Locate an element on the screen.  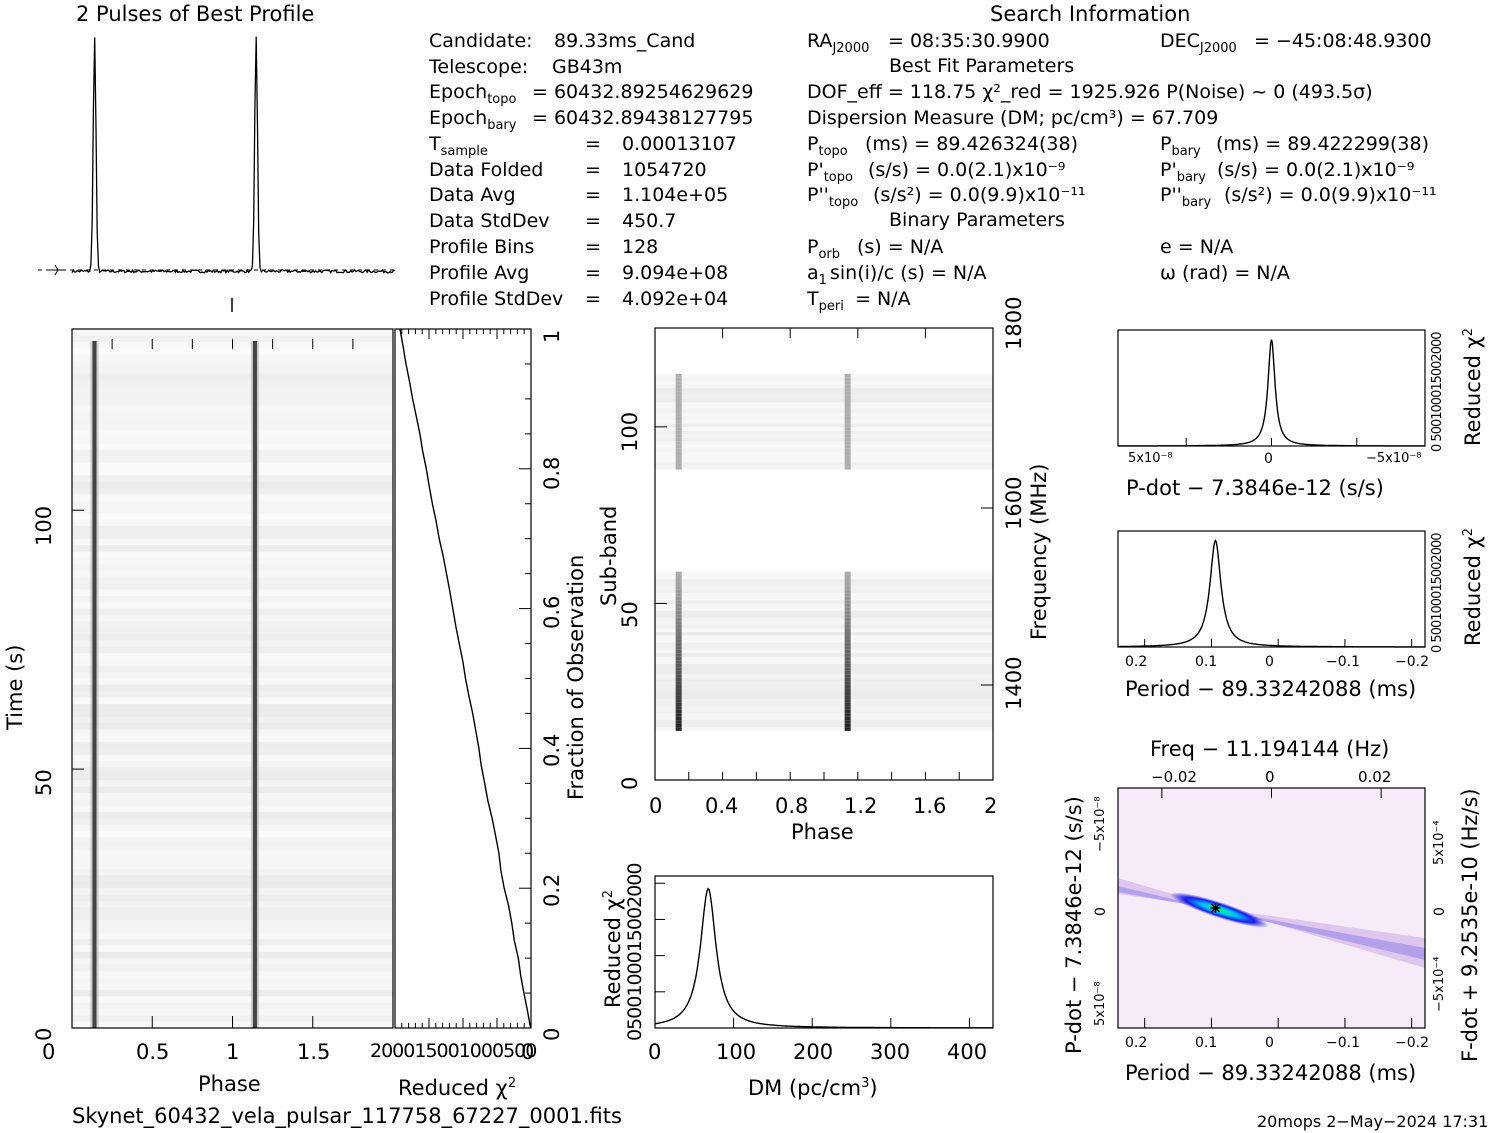
ppdot-best-marker is located at coordinates (1215, 908).